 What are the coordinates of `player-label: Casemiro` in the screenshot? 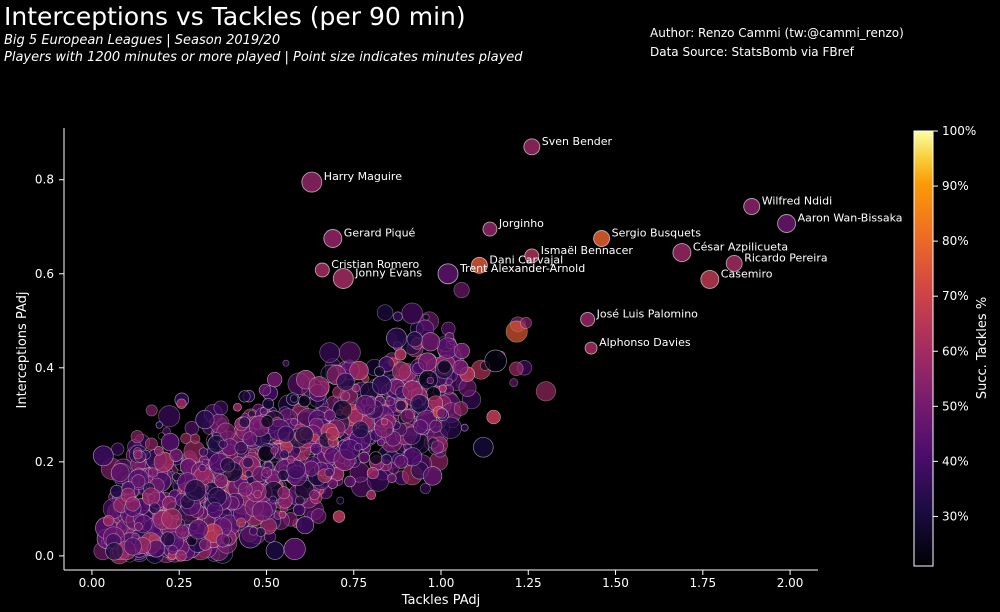 It's located at (747, 273).